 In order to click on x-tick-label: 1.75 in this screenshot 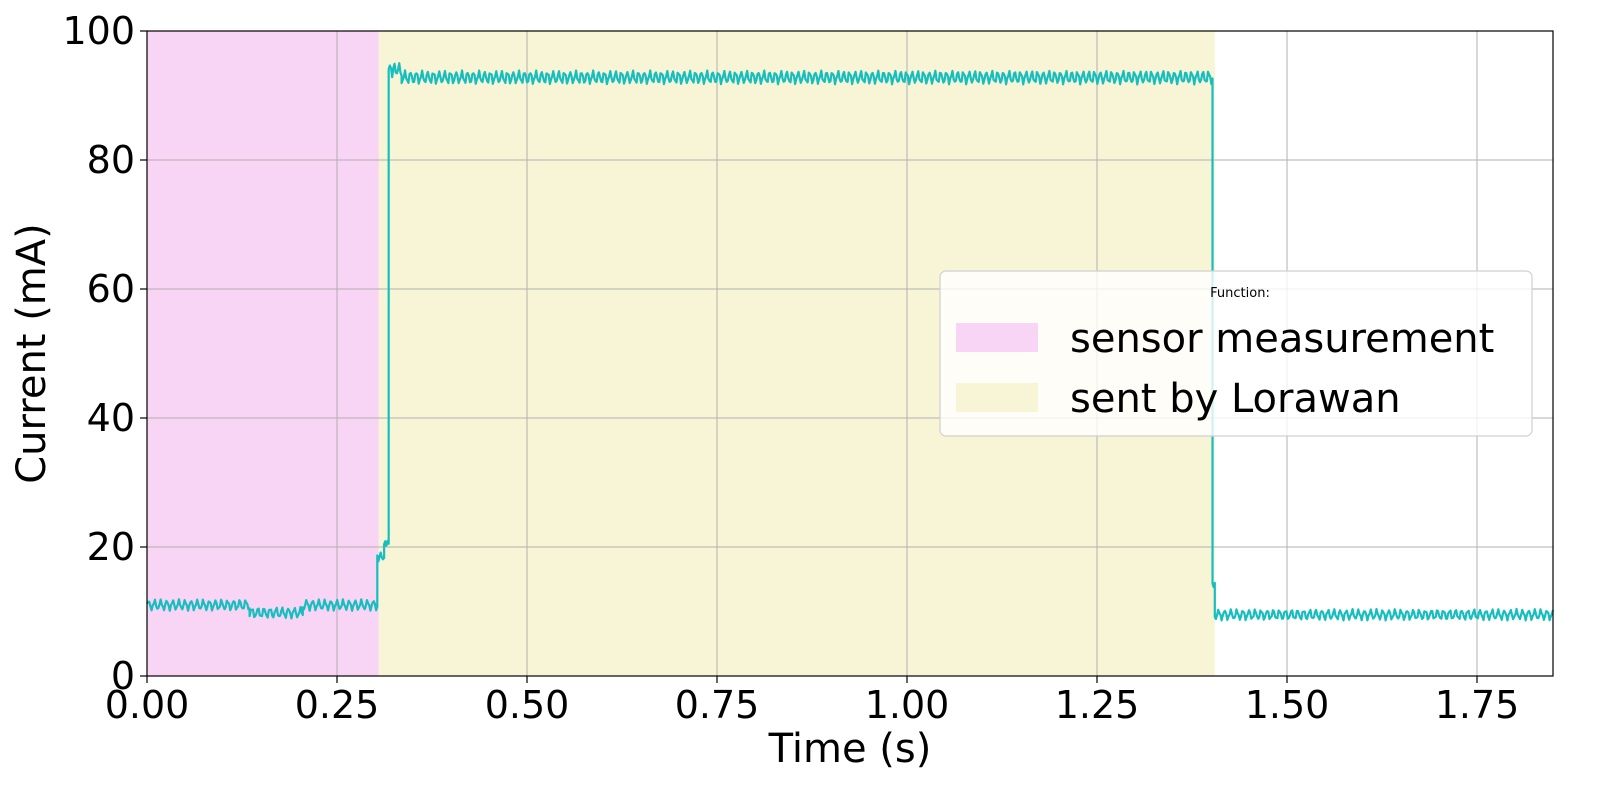, I will do `click(1477, 705)`.